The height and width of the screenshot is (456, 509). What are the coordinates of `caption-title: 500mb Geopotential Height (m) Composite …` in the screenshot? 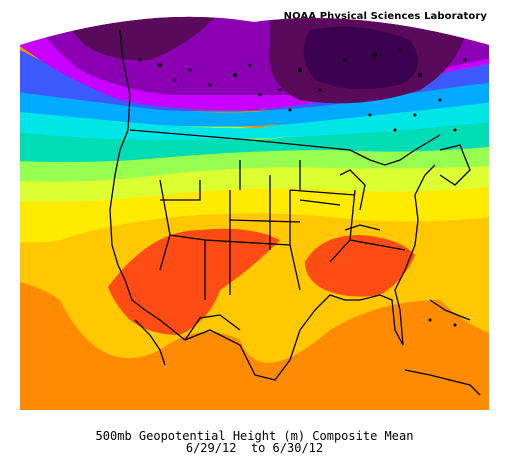 It's located at (254, 436).